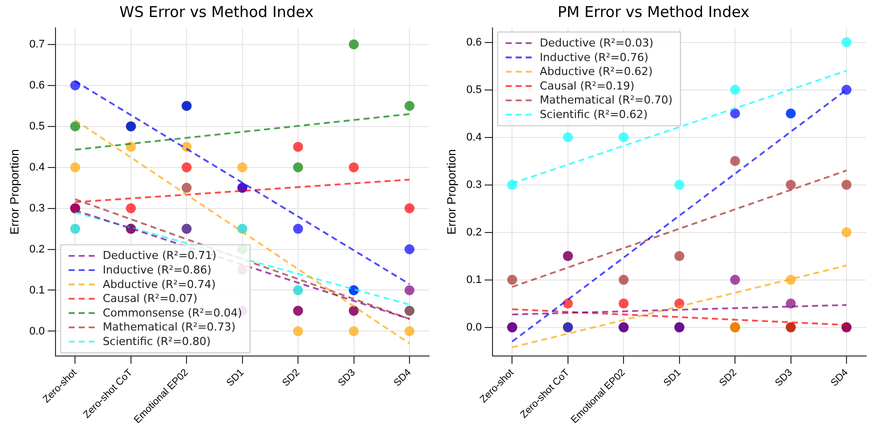 The height and width of the screenshot is (429, 875). What do you see at coordinates (606, 100) in the screenshot?
I see `legend-label: Mathematical (R²=0.70)` at bounding box center [606, 100].